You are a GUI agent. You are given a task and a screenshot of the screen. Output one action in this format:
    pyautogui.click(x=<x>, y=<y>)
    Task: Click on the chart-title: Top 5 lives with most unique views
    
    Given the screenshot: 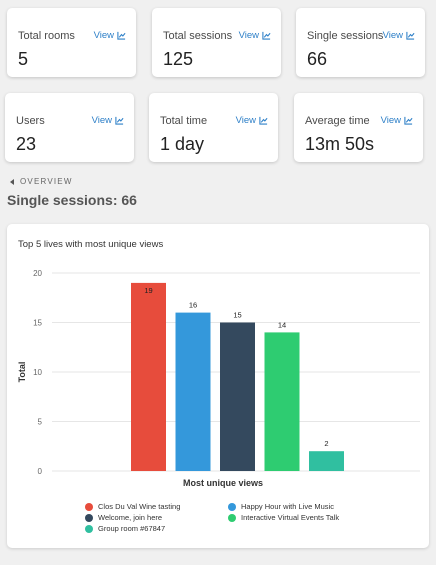 What is the action you would take?
    pyautogui.click(x=91, y=244)
    